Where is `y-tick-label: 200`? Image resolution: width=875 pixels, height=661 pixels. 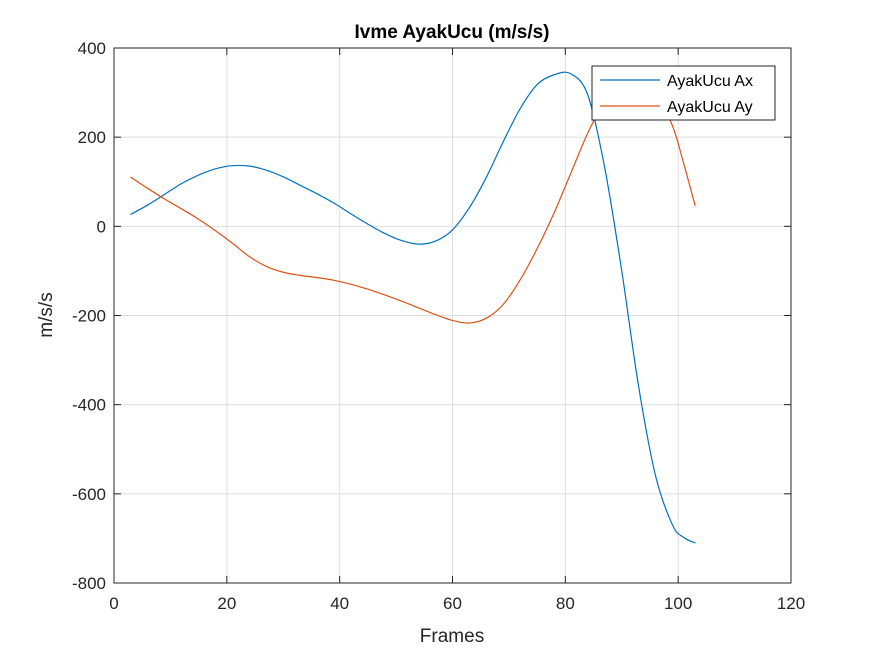
y-tick-label: 200 is located at coordinates (92, 137).